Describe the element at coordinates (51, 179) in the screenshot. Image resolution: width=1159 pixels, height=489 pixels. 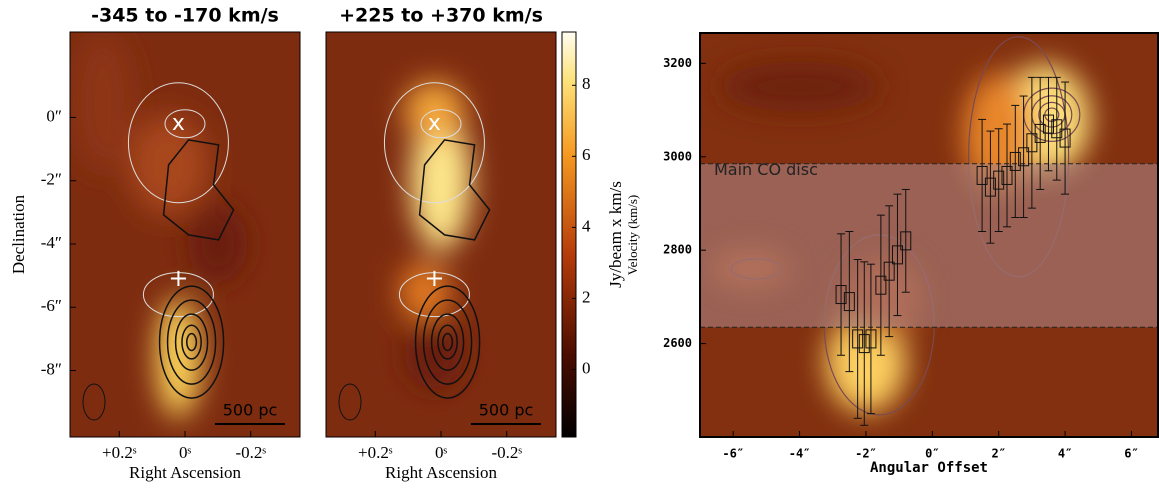
I see `y-tick-label: -2″` at that location.